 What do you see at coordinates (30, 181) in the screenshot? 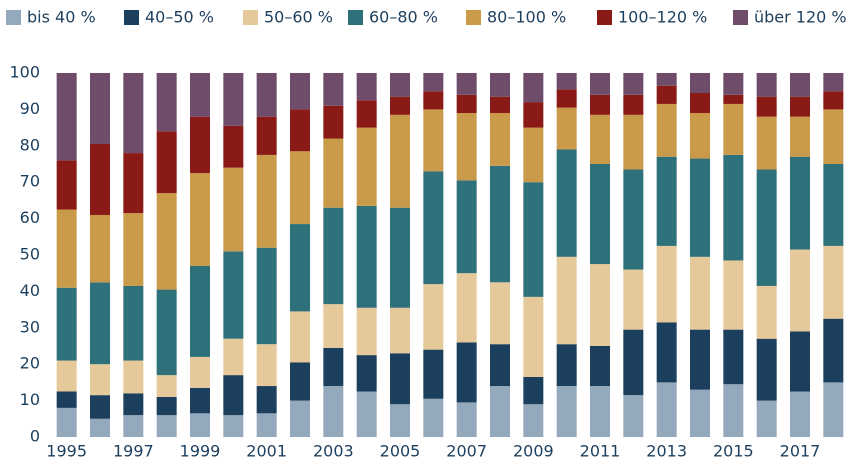
I see `y-tick-label: 70` at bounding box center [30, 181].